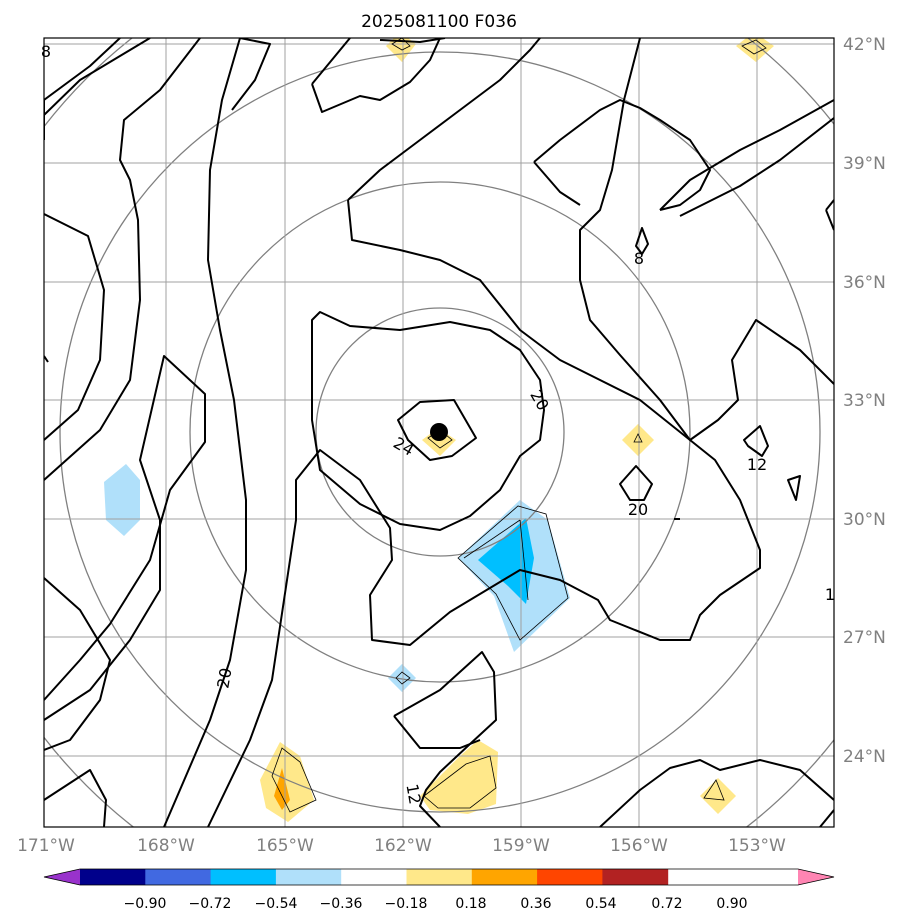 This screenshot has width=905, height=924. What do you see at coordinates (864, 638) in the screenshot?
I see `lat-label: 27°N` at bounding box center [864, 638].